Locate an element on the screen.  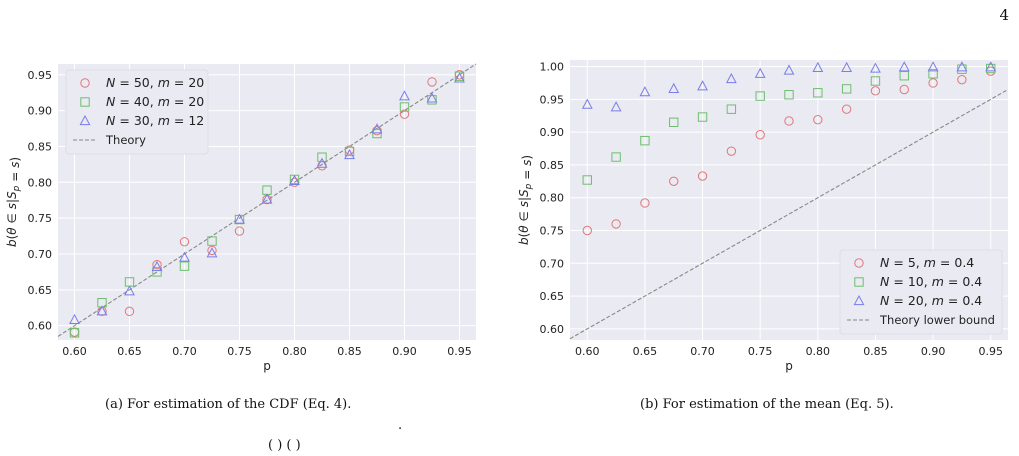
y-tick-label: 0.70 is located at coordinates (40, 254).